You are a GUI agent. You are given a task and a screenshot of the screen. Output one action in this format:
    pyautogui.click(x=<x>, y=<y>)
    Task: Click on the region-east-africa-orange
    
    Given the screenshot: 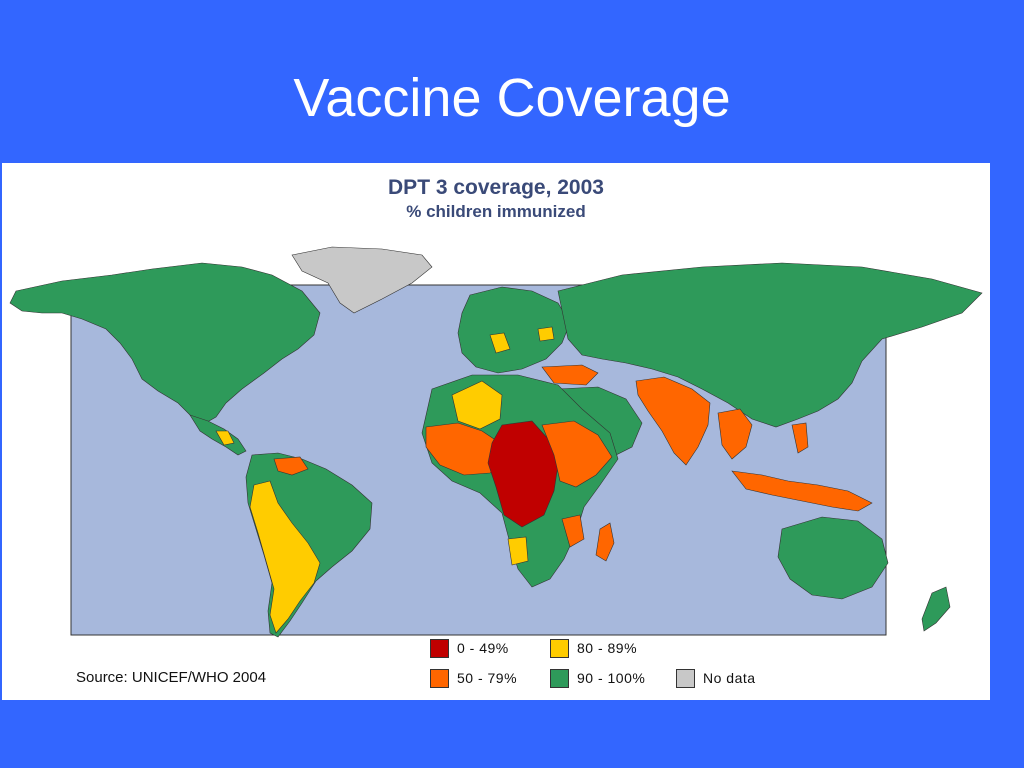 What is the action you would take?
    pyautogui.click(x=577, y=454)
    